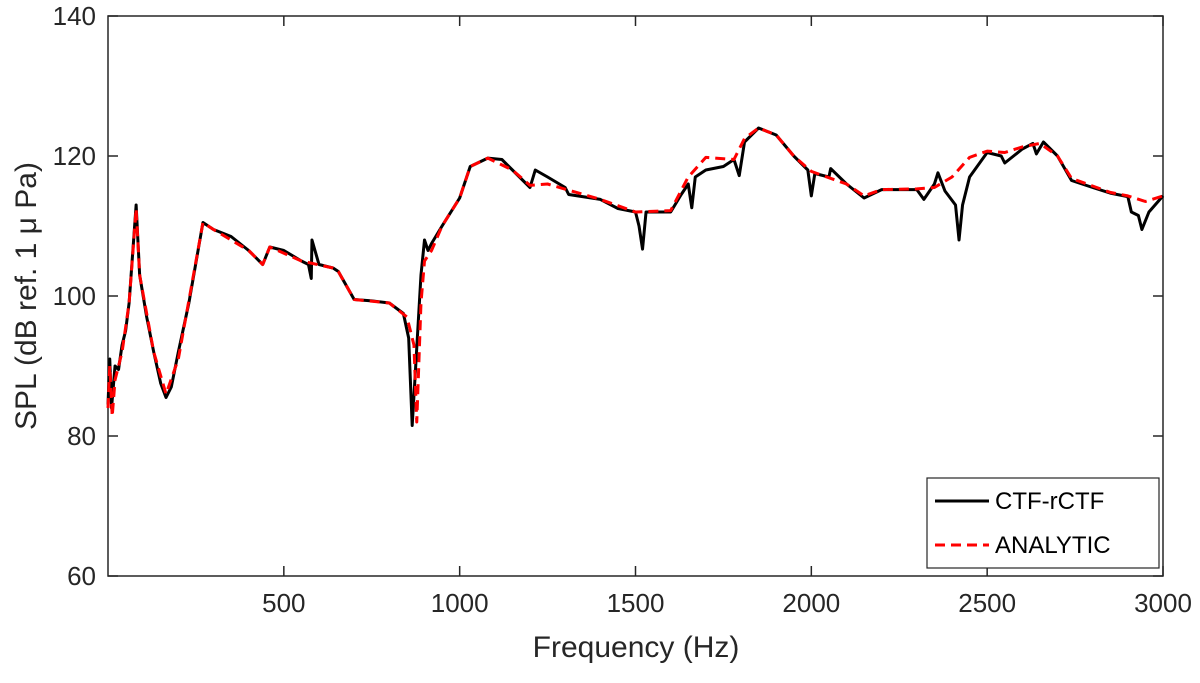  What do you see at coordinates (460, 603) in the screenshot?
I see `x-tick-label: 1000` at bounding box center [460, 603].